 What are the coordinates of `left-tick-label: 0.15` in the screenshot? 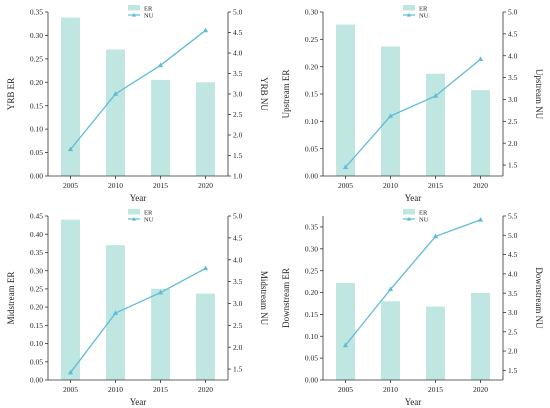 It's located at (311, 314).